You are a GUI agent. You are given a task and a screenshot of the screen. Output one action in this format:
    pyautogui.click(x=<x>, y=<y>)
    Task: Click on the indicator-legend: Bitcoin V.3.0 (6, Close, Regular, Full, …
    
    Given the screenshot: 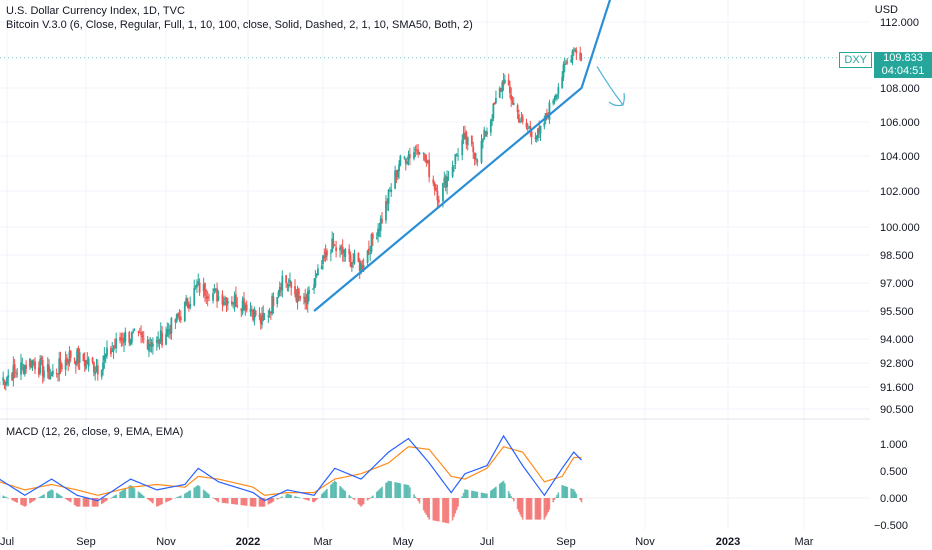 What is the action you would take?
    pyautogui.click(x=239, y=25)
    